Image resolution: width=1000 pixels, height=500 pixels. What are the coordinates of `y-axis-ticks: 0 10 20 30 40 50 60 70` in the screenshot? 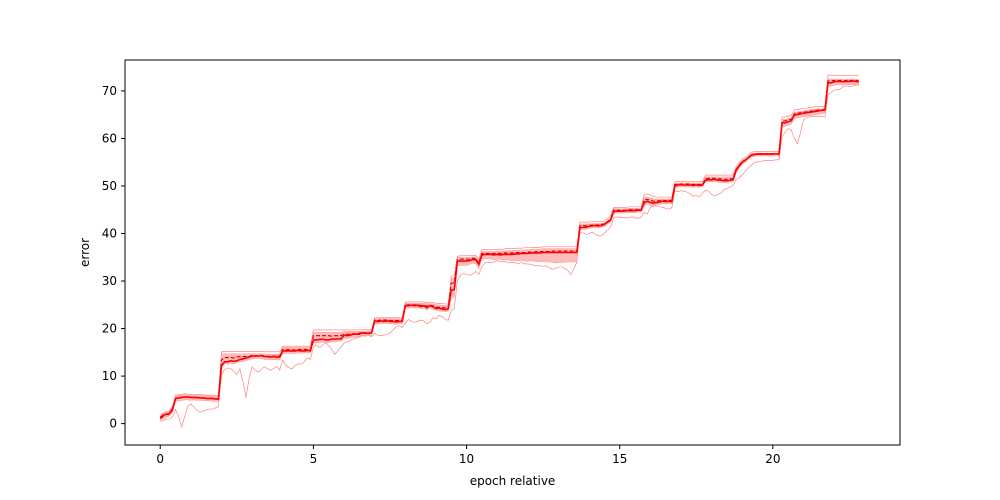 It's located at (113, 257).